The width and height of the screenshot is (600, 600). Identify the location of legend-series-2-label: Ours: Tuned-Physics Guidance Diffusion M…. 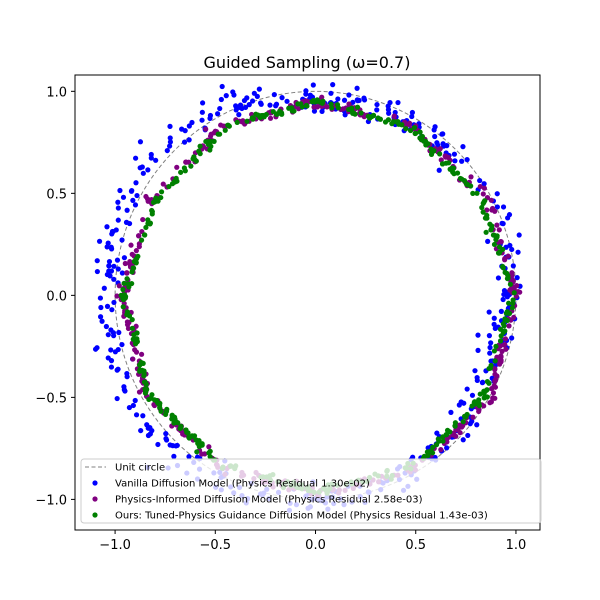
(301, 516).